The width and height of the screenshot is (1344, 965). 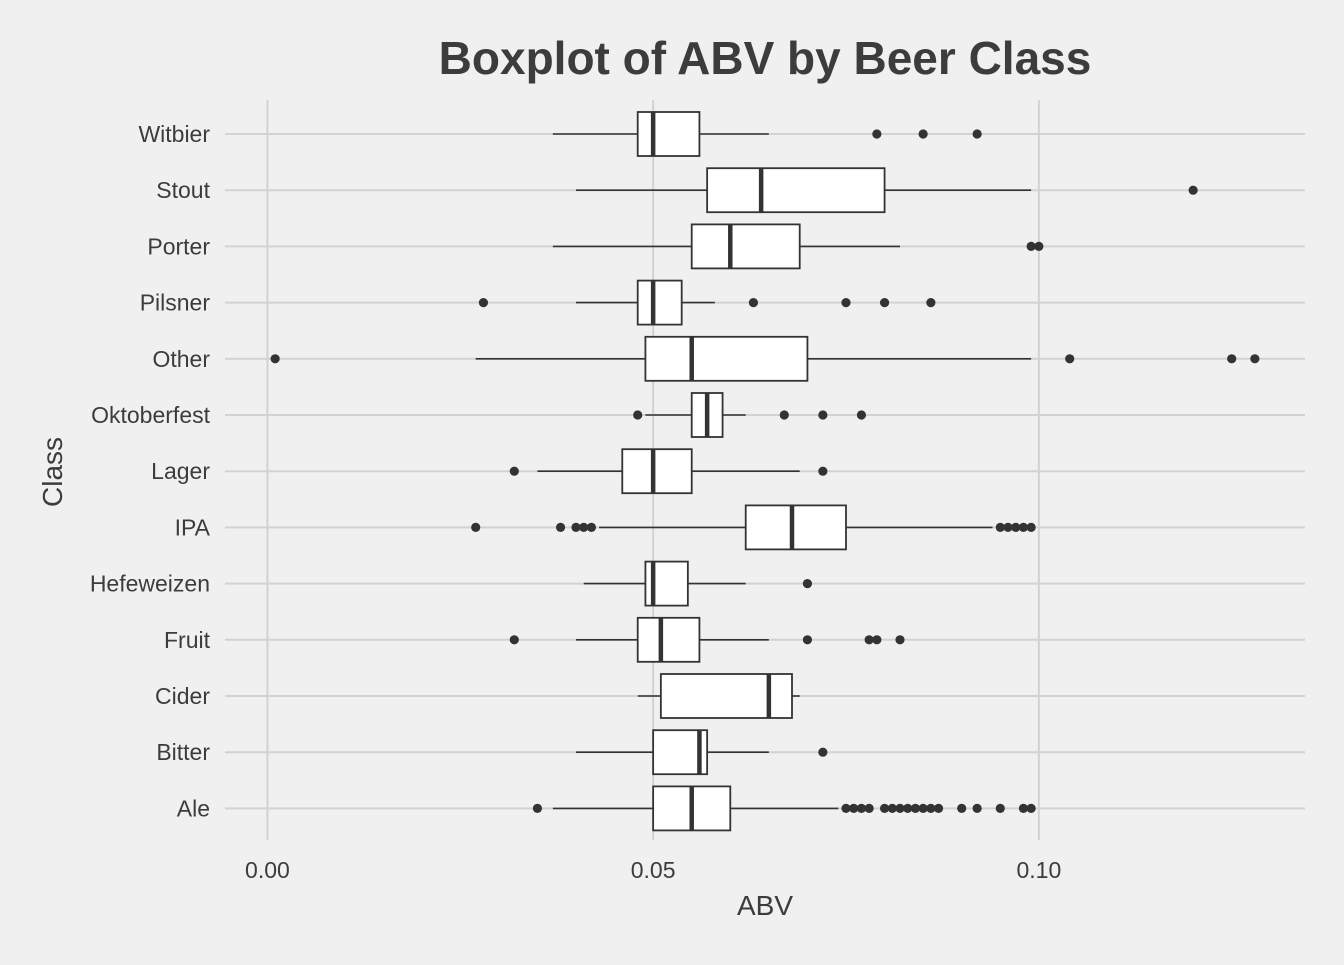 What do you see at coordinates (887, 190) in the screenshot?
I see `box-stout` at bounding box center [887, 190].